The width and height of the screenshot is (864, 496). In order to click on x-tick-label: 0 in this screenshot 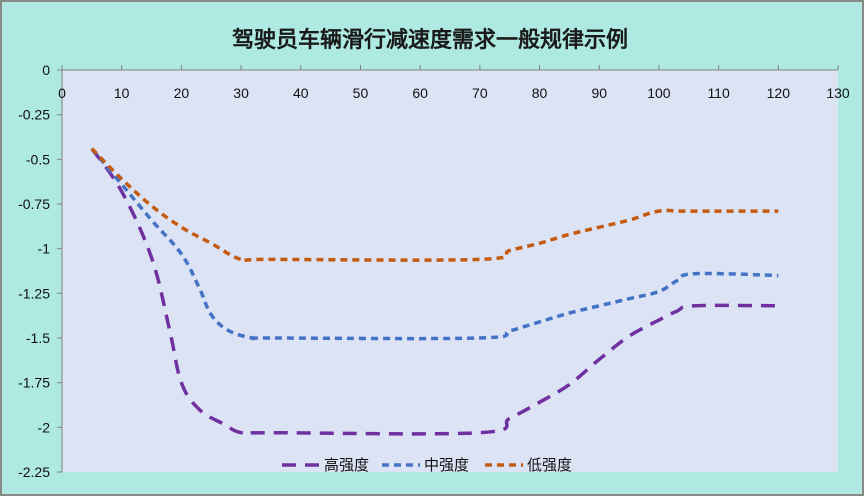, I will do `click(62, 93)`.